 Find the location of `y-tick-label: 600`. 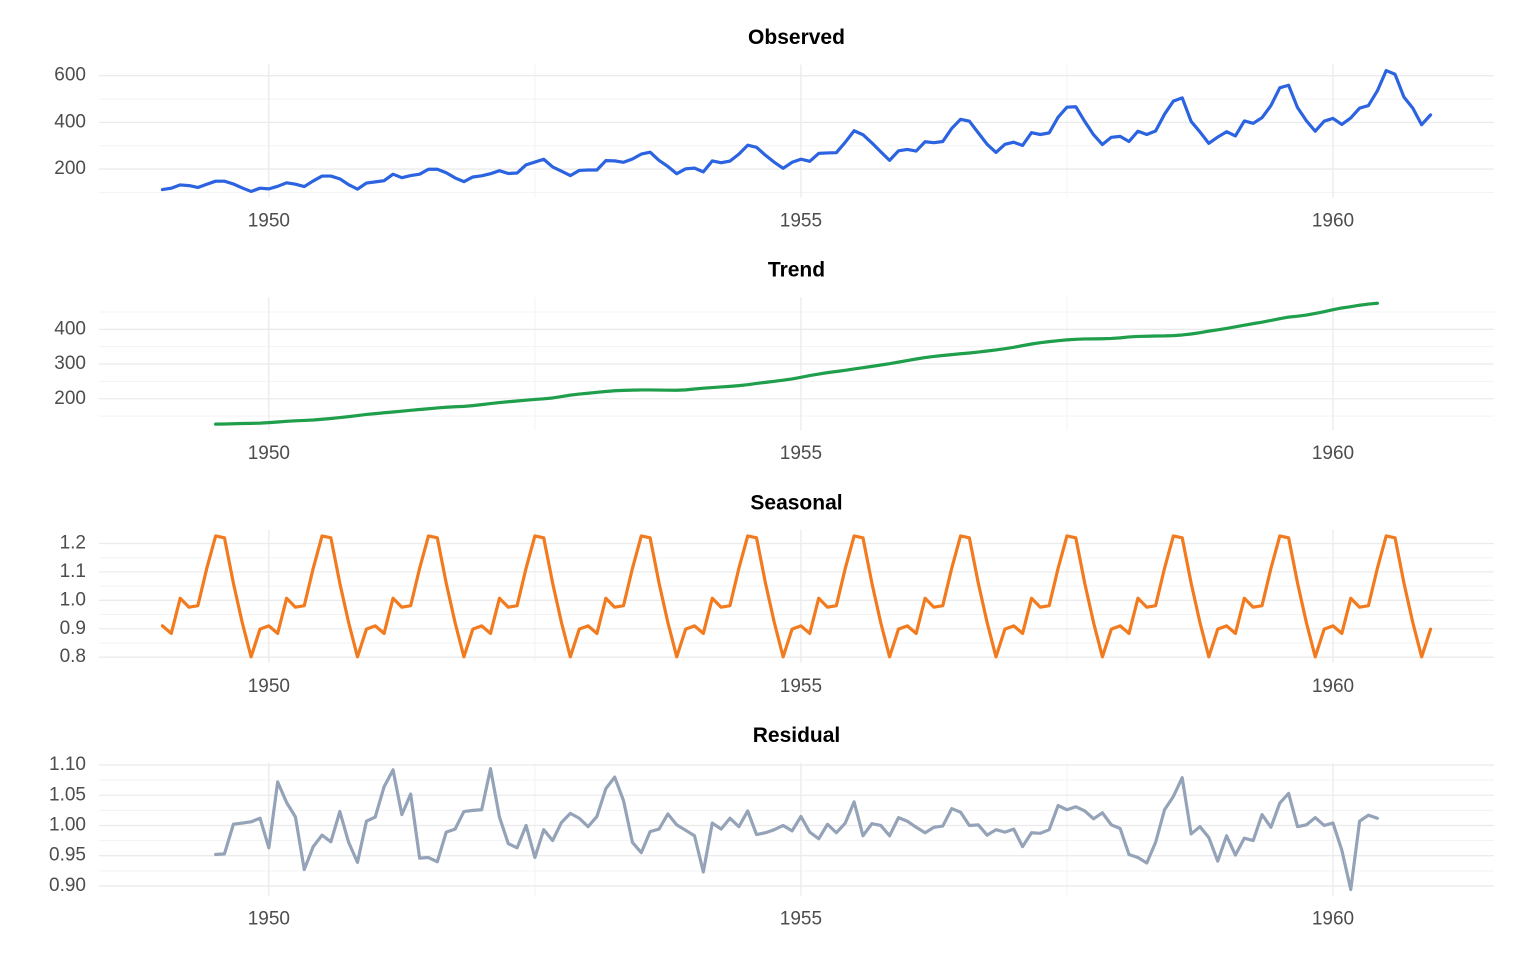

y-tick-label: 600 is located at coordinates (70, 75).